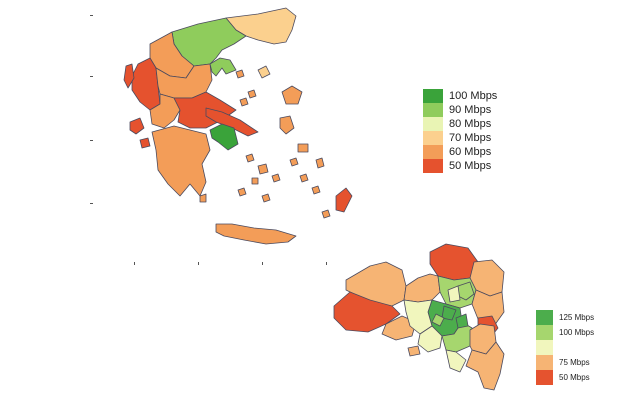 The height and width of the screenshot is (403, 640). I want to click on legend-item-greece-60: 60 Mbps, so click(460, 152).